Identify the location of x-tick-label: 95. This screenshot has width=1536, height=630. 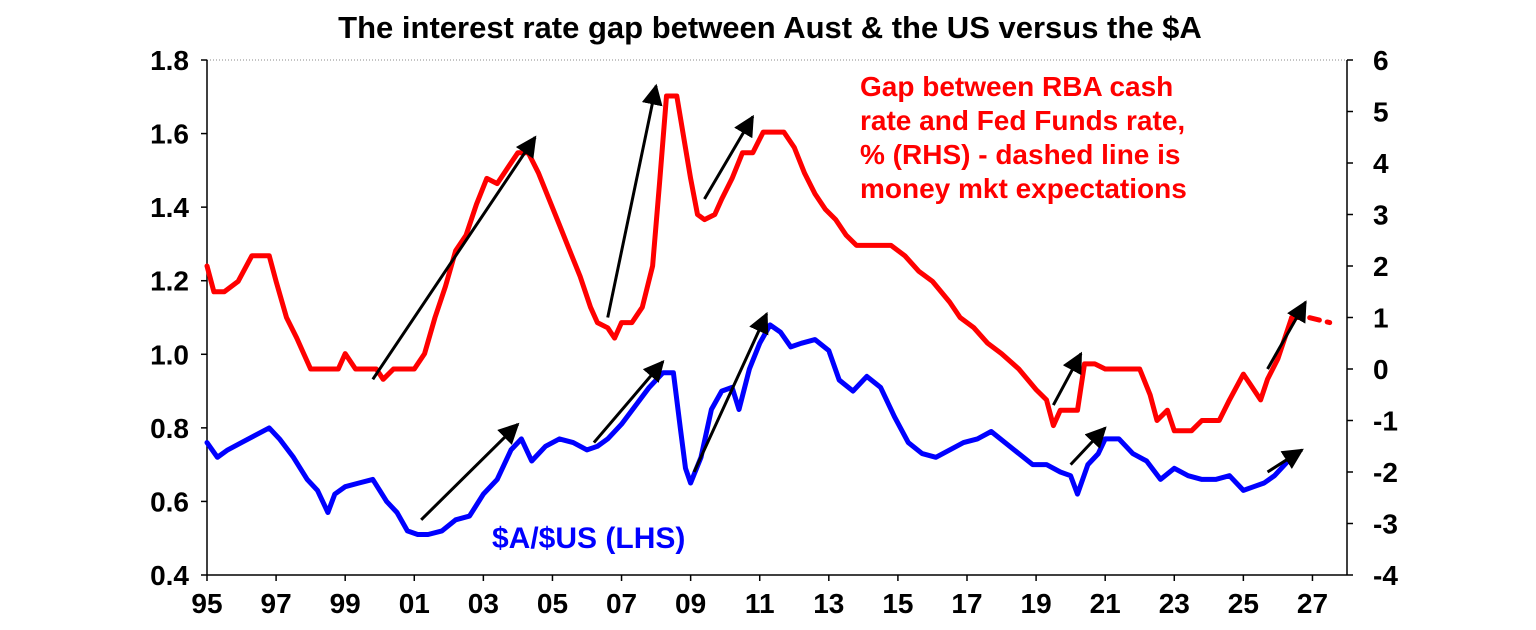
(206, 603).